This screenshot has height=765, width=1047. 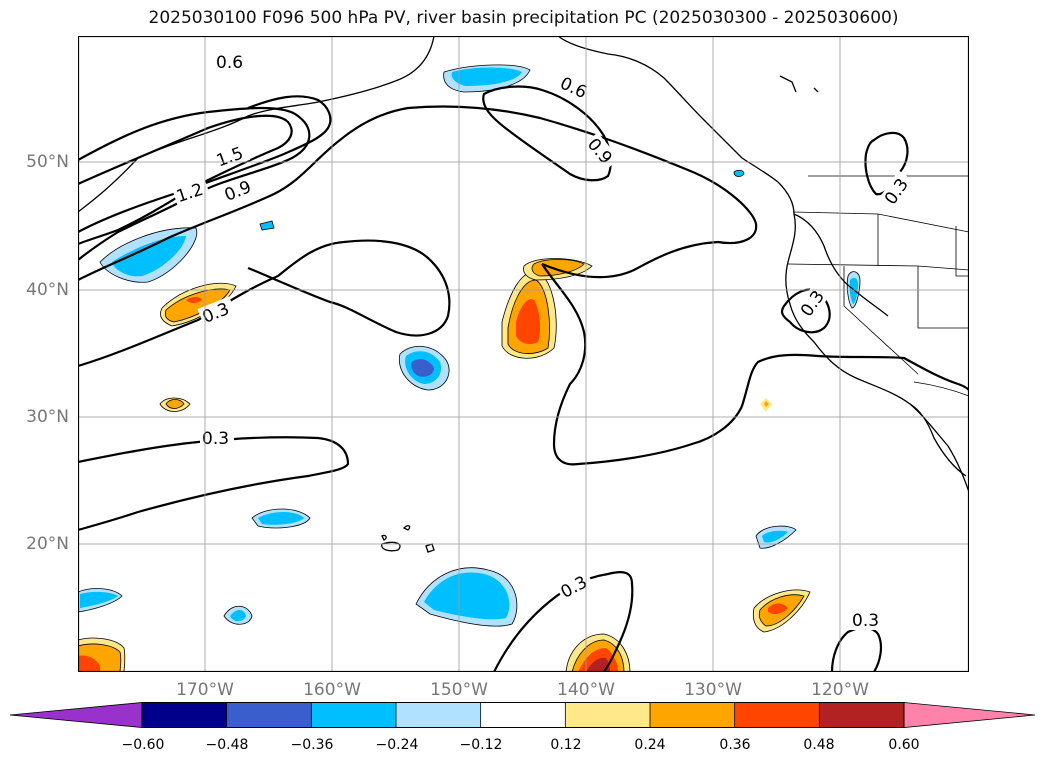 I want to click on colorbar-tick-label: −0.24, so click(x=397, y=745).